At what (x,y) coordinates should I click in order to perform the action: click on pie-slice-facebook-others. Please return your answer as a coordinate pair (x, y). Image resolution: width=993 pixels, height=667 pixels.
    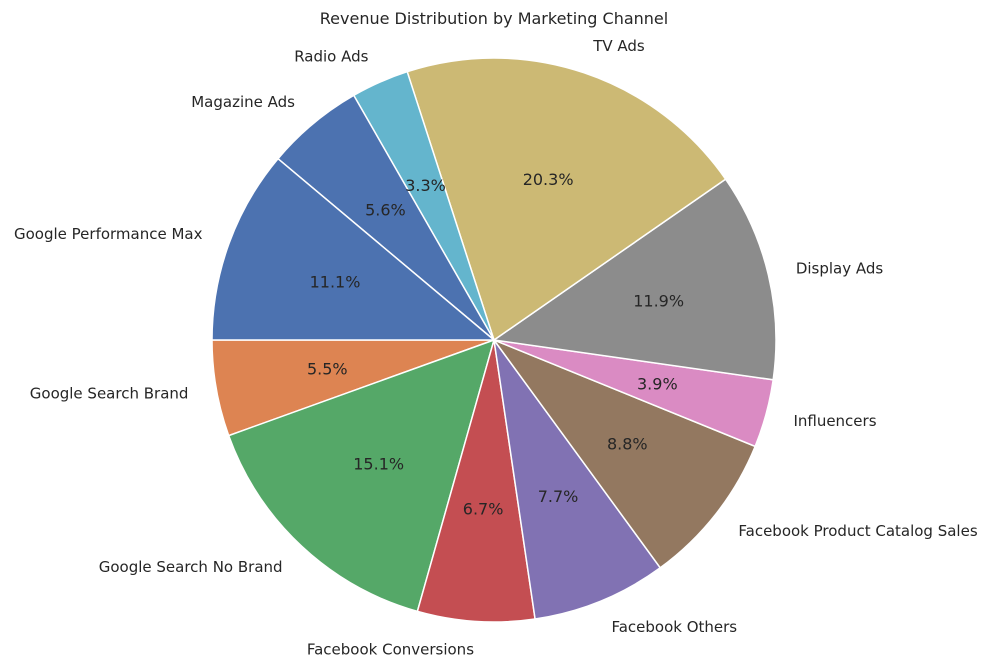
    Looking at the image, I should click on (577, 479).